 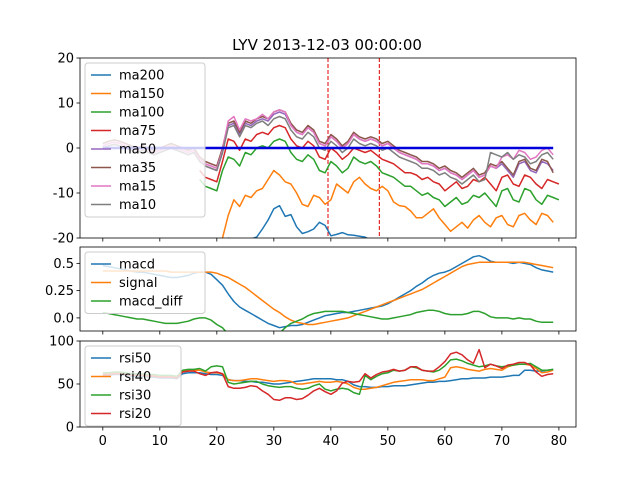 I want to click on legend-label-rsi50: rsi50, so click(x=135, y=359).